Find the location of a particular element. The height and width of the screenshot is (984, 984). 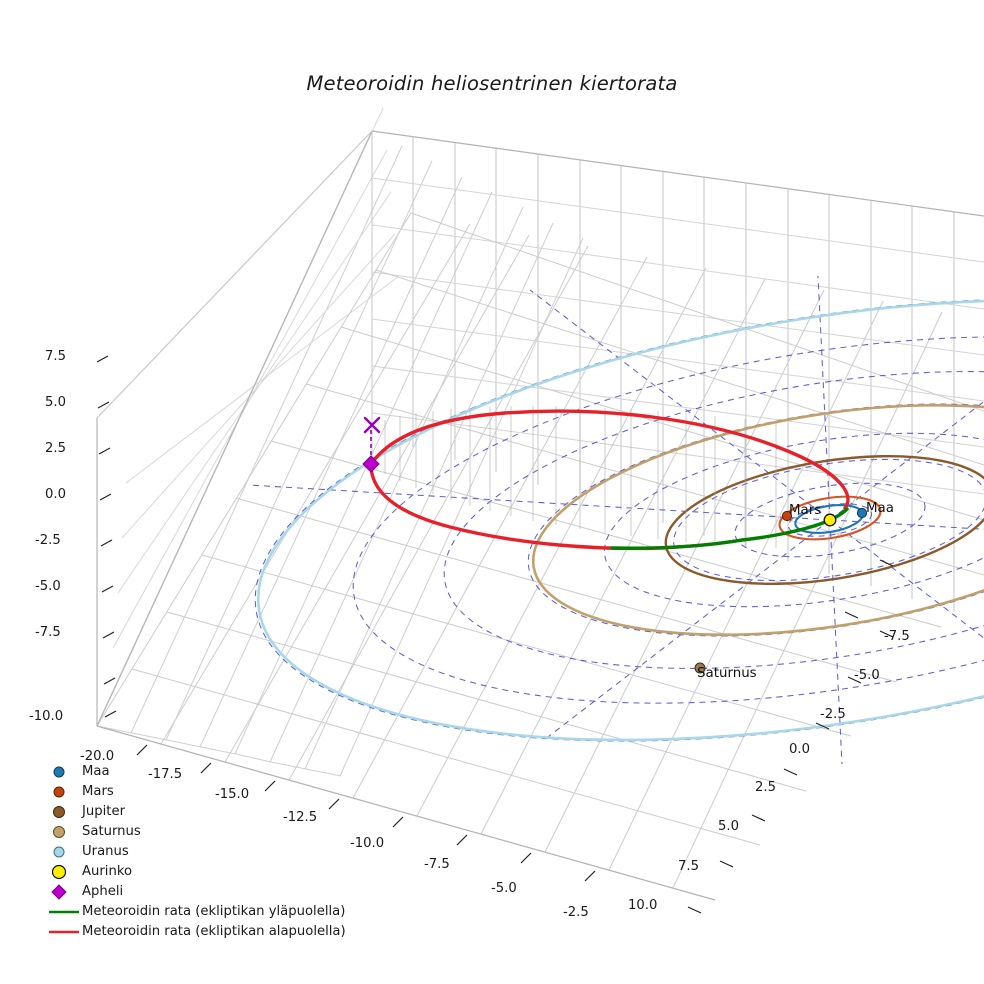

saturn-orbit is located at coordinates (757, 520).